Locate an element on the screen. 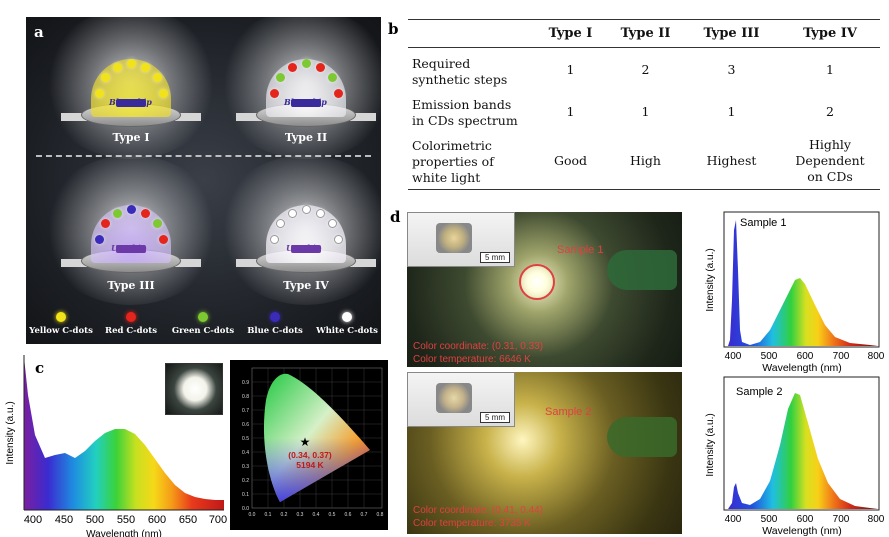 This screenshot has height=537, width=889. led-type-1: Blue chip is located at coordinates (131, 88).